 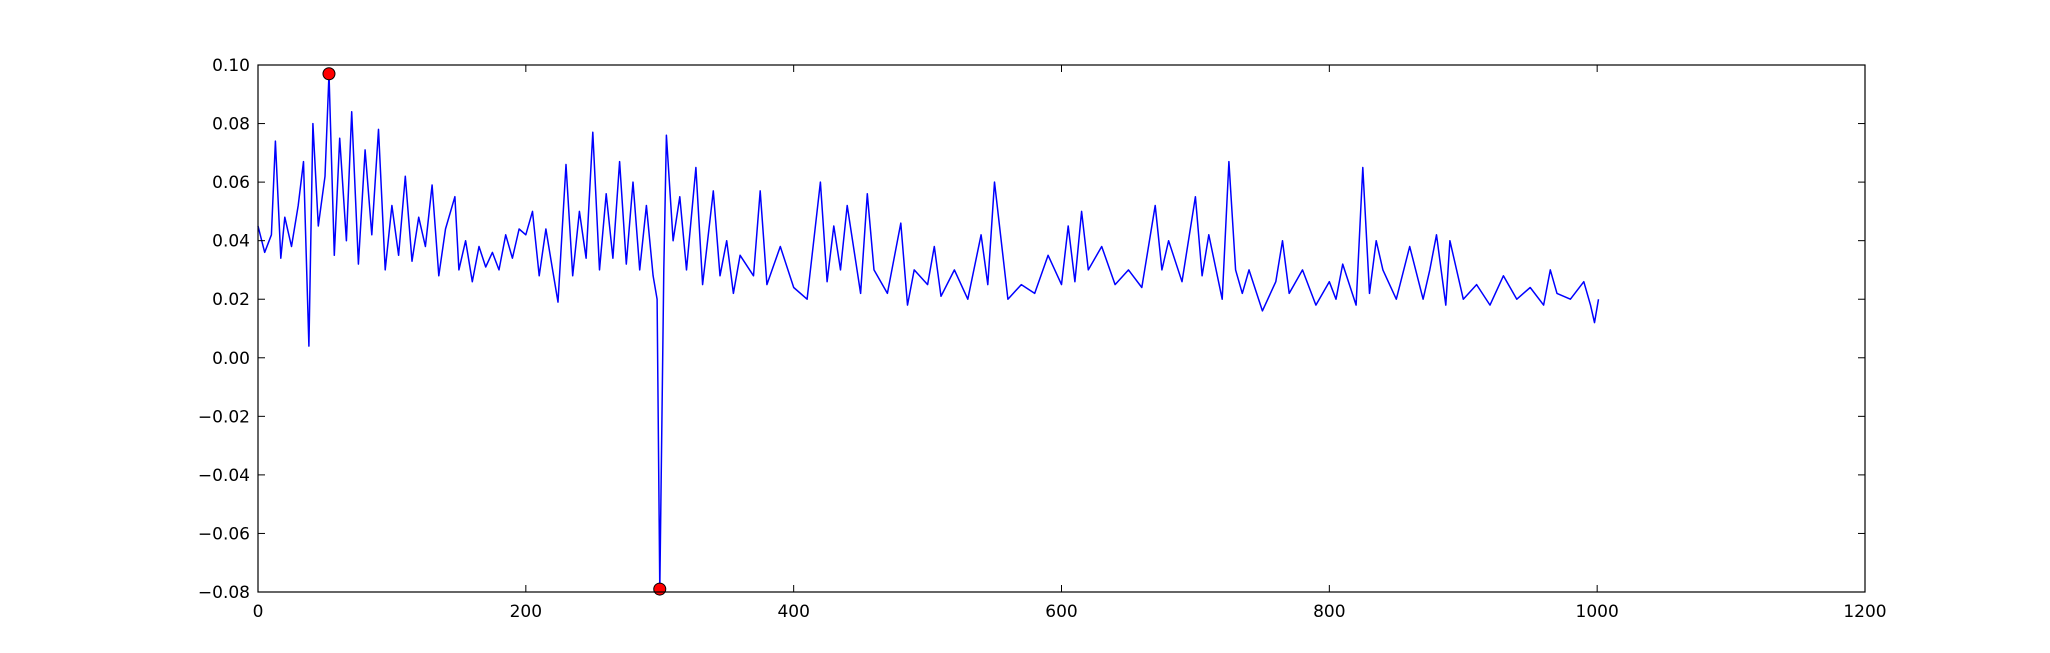 What do you see at coordinates (231, 359) in the screenshot?
I see `y-tick-label: 0.00` at bounding box center [231, 359].